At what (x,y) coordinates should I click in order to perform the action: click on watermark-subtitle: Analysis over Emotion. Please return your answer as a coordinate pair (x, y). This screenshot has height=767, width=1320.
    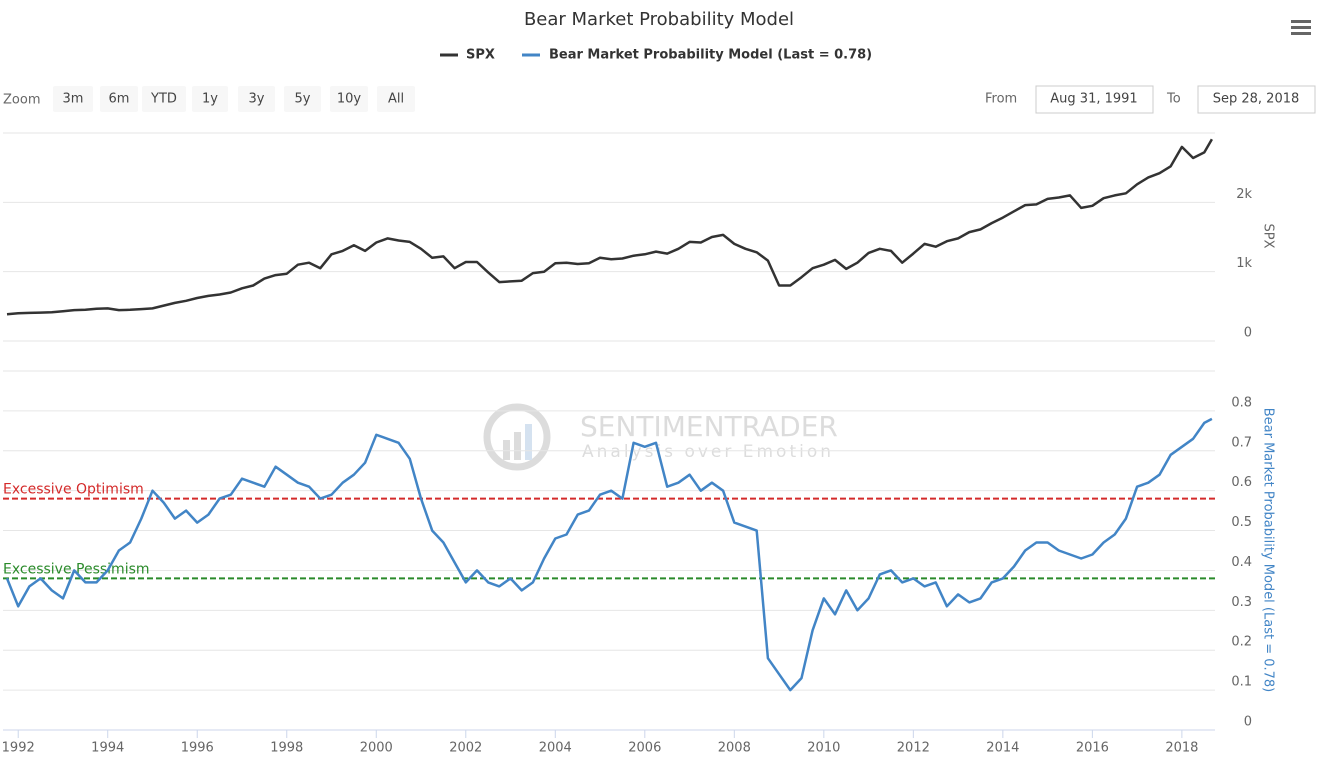
    Looking at the image, I should click on (708, 452).